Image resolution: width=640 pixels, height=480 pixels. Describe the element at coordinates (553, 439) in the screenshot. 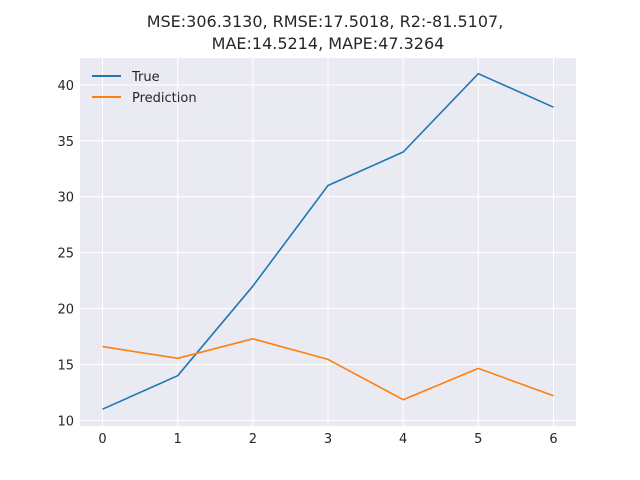

I see `x-tick-label: 6` at that location.